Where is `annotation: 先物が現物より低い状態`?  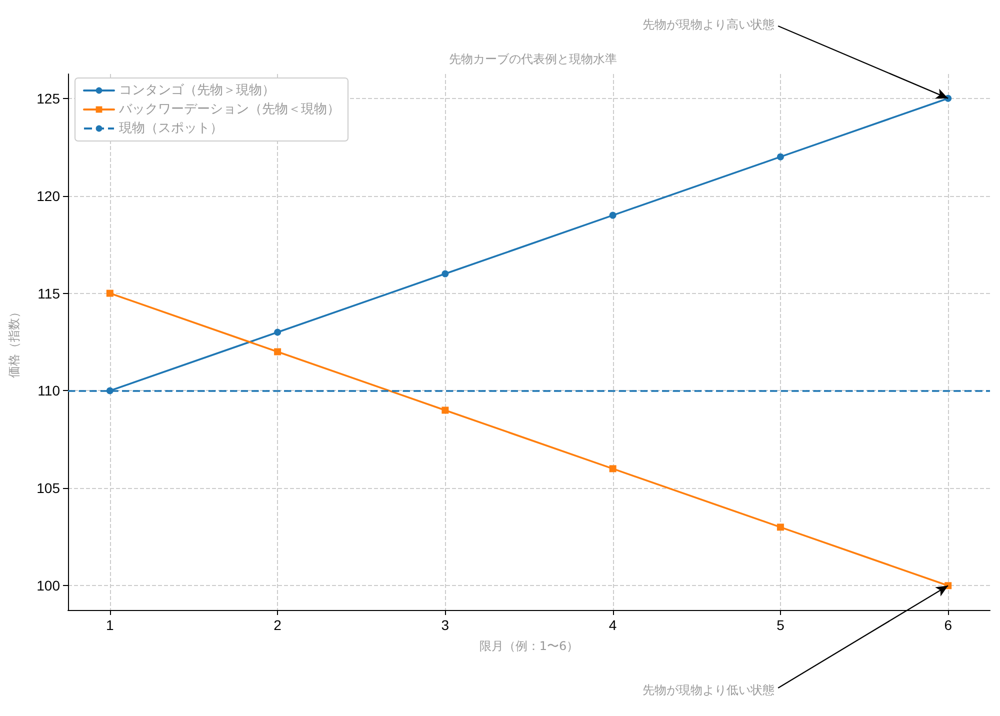 annotation: 先物が現物より低い状態 is located at coordinates (708, 690).